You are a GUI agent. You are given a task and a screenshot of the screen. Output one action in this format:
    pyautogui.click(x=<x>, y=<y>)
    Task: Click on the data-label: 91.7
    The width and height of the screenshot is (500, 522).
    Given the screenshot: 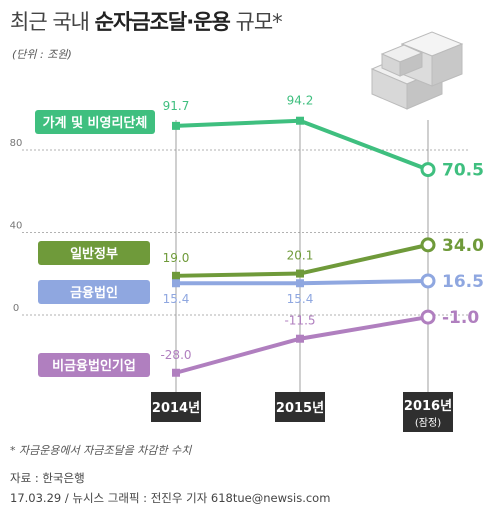 What is the action you would take?
    pyautogui.click(x=176, y=106)
    